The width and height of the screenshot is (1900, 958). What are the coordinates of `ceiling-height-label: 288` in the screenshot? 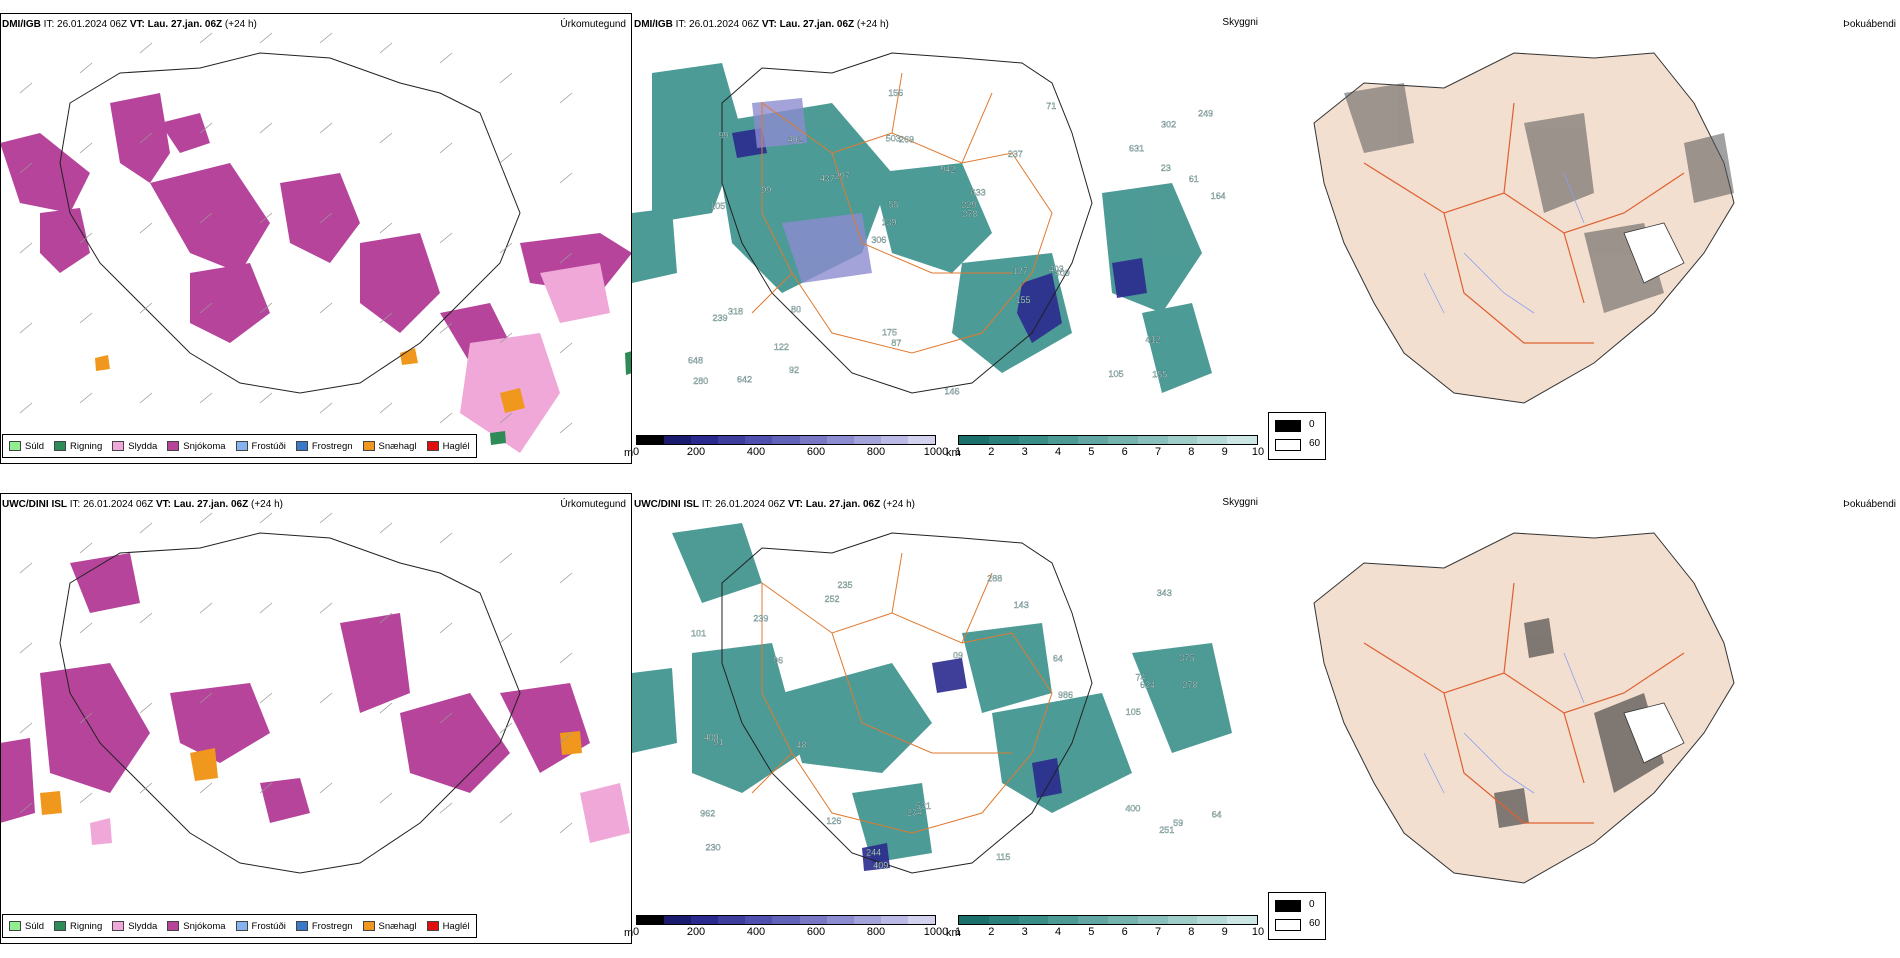 It's located at (994, 578).